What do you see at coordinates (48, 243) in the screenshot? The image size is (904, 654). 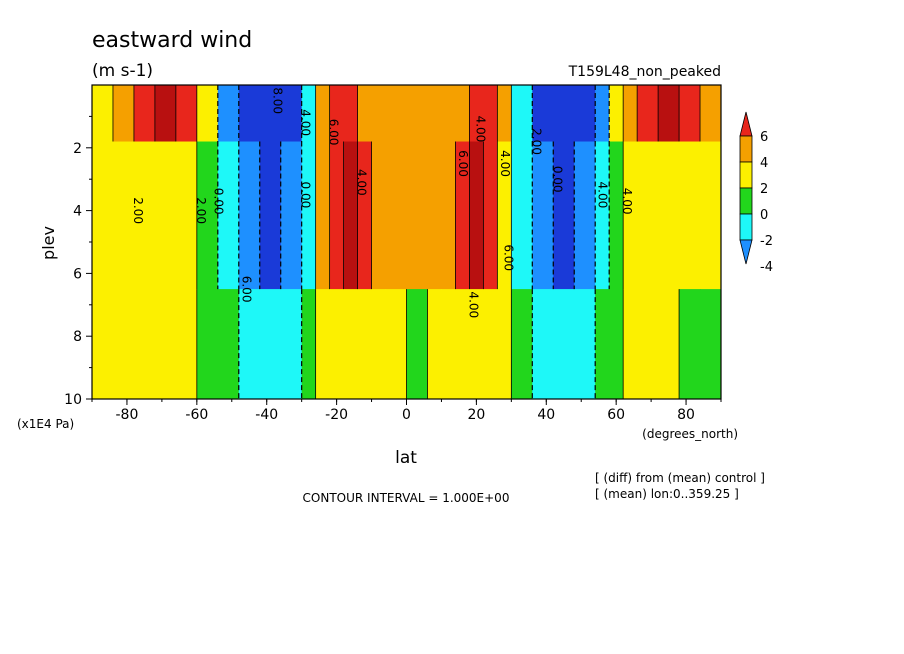 I see `y-axis-label: plev` at bounding box center [48, 243].